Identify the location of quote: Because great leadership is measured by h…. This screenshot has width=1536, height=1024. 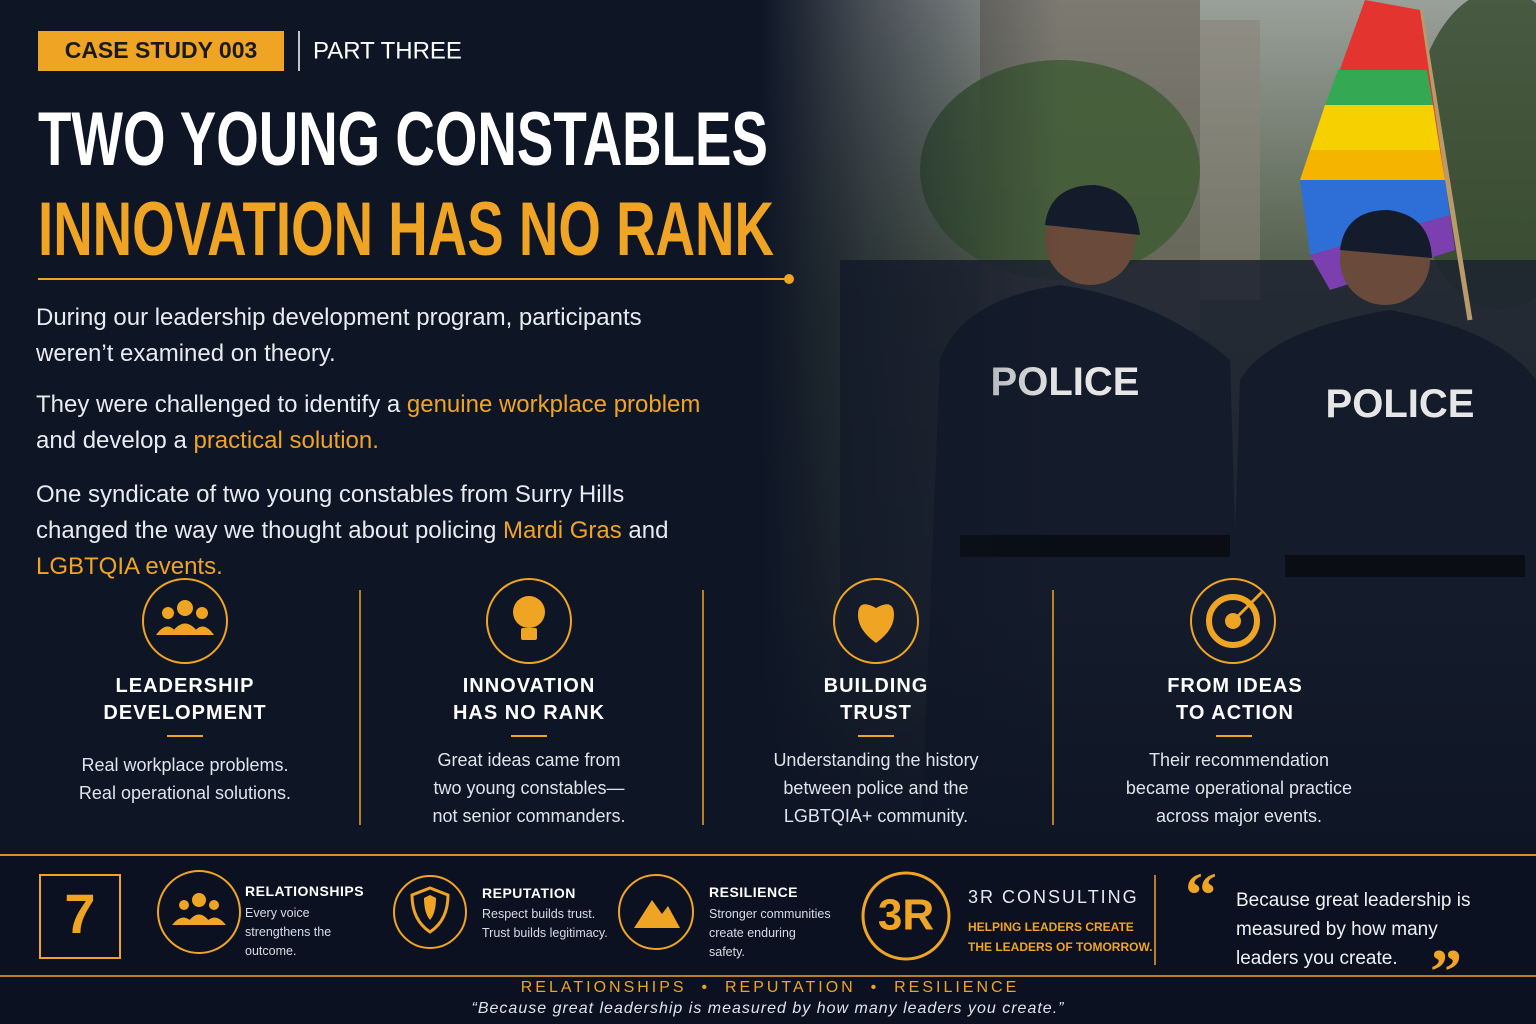
(1353, 929).